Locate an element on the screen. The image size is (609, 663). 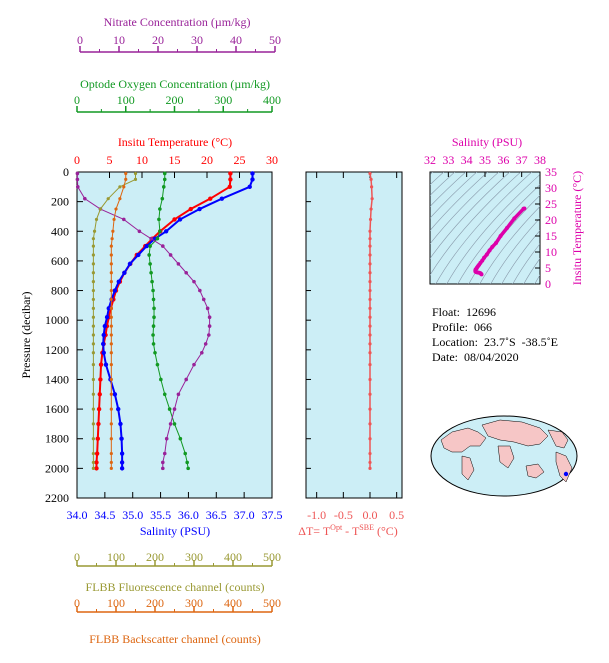
ts-temperature-tick-label: 25 is located at coordinates (551, 204).